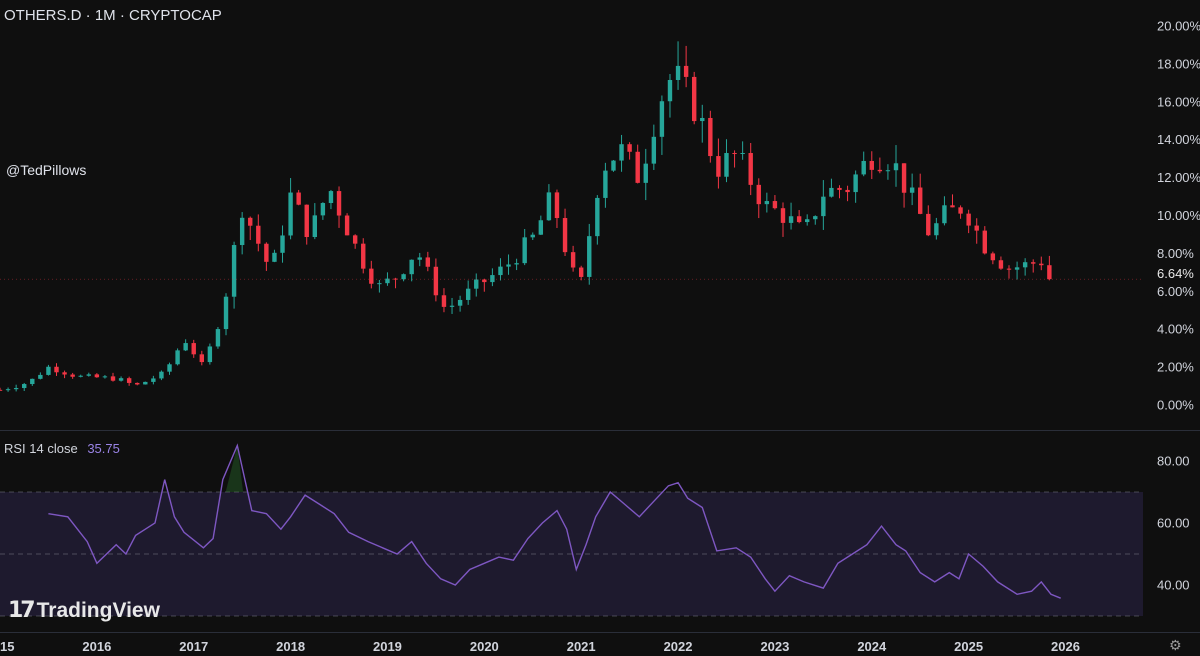  I want to click on price-tick-label: 2.00%, so click(1175, 367).